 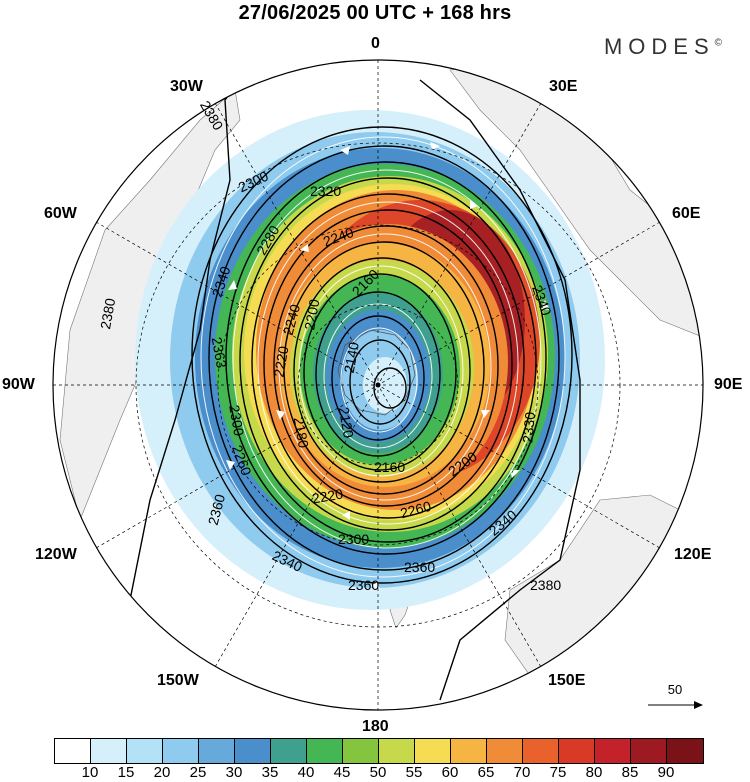 What do you see at coordinates (162, 772) in the screenshot?
I see `colorbar-tick-label: 20` at bounding box center [162, 772].